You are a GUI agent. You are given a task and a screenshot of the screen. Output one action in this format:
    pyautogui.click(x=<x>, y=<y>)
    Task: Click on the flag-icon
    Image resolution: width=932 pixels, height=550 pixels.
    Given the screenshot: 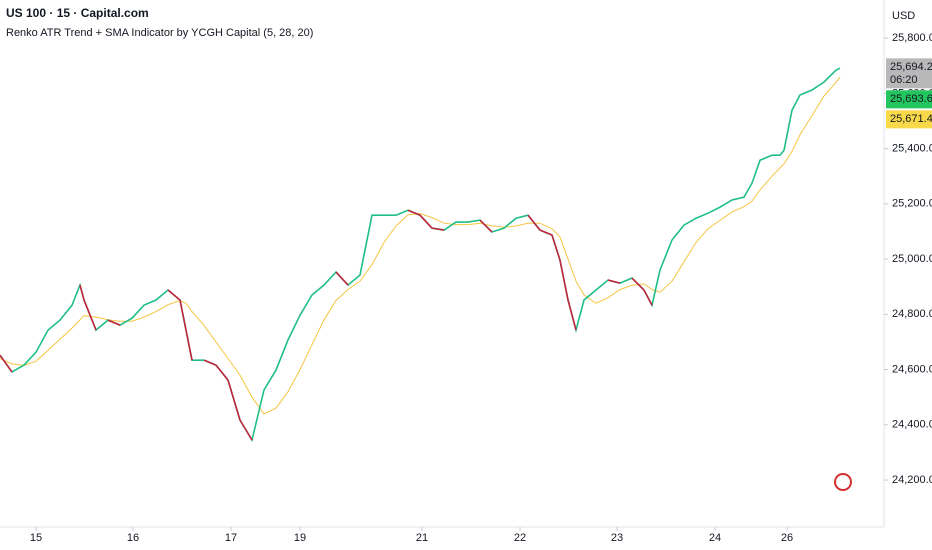 What is the action you would take?
    pyautogui.click(x=843, y=482)
    